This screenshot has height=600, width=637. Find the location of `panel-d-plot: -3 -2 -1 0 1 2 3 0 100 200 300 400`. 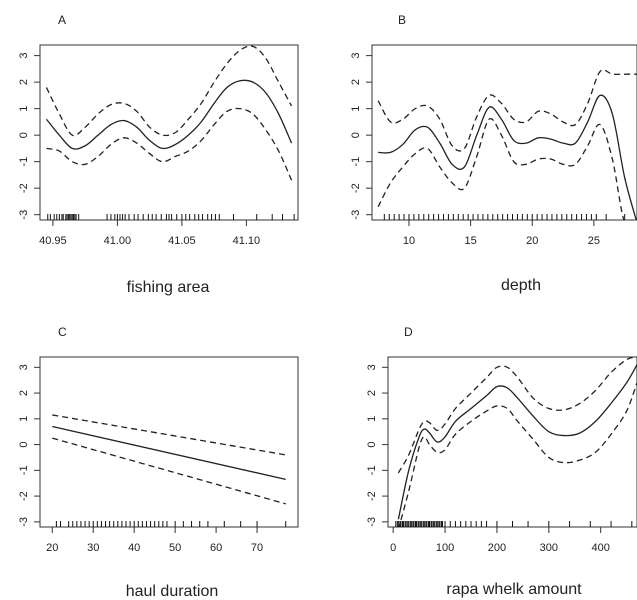

panel-d-plot: -3 -2 -1 0 1 2 3 0 100 200 300 400 is located at coordinates (501, 455).